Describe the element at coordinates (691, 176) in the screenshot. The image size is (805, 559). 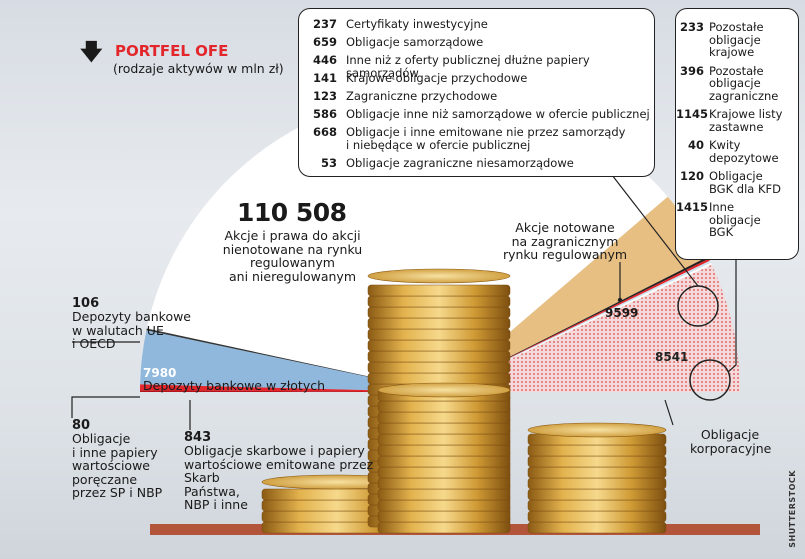
I see `breakdown-value: 120` at that location.